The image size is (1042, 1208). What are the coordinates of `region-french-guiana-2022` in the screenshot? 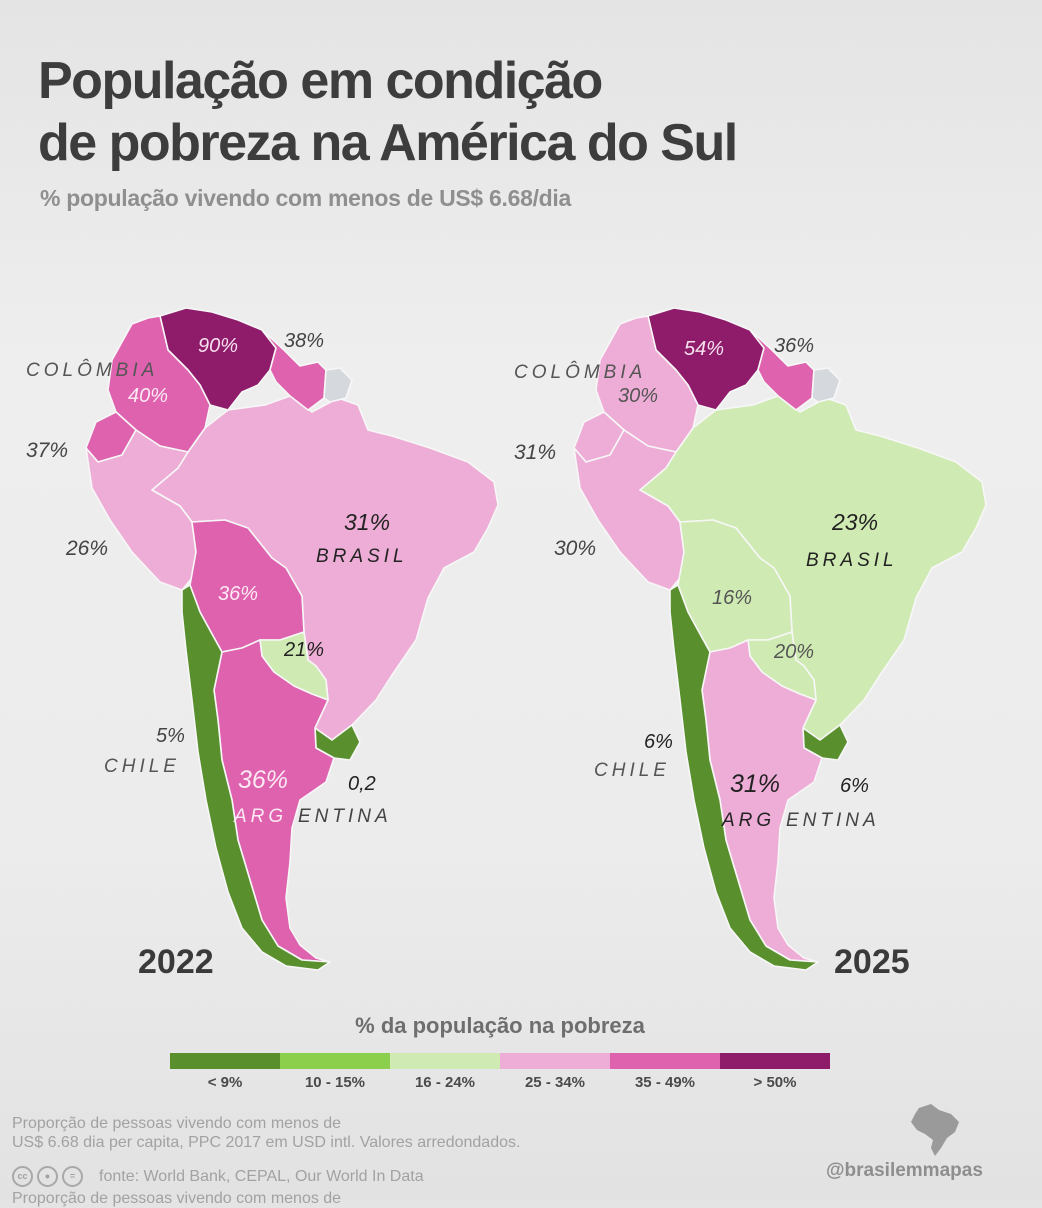 It's located at (338, 385).